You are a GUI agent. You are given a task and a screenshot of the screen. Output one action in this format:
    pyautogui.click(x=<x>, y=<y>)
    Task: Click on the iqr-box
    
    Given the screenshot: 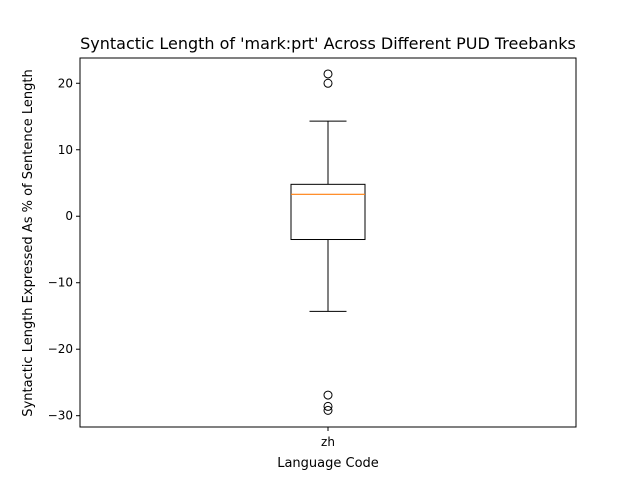 What is the action you would take?
    pyautogui.click(x=328, y=212)
    